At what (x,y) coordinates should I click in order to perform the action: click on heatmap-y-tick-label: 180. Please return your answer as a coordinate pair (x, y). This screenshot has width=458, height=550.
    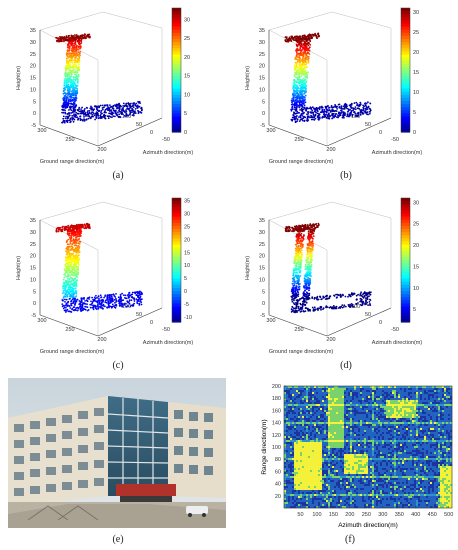
    Looking at the image, I should click on (276, 399).